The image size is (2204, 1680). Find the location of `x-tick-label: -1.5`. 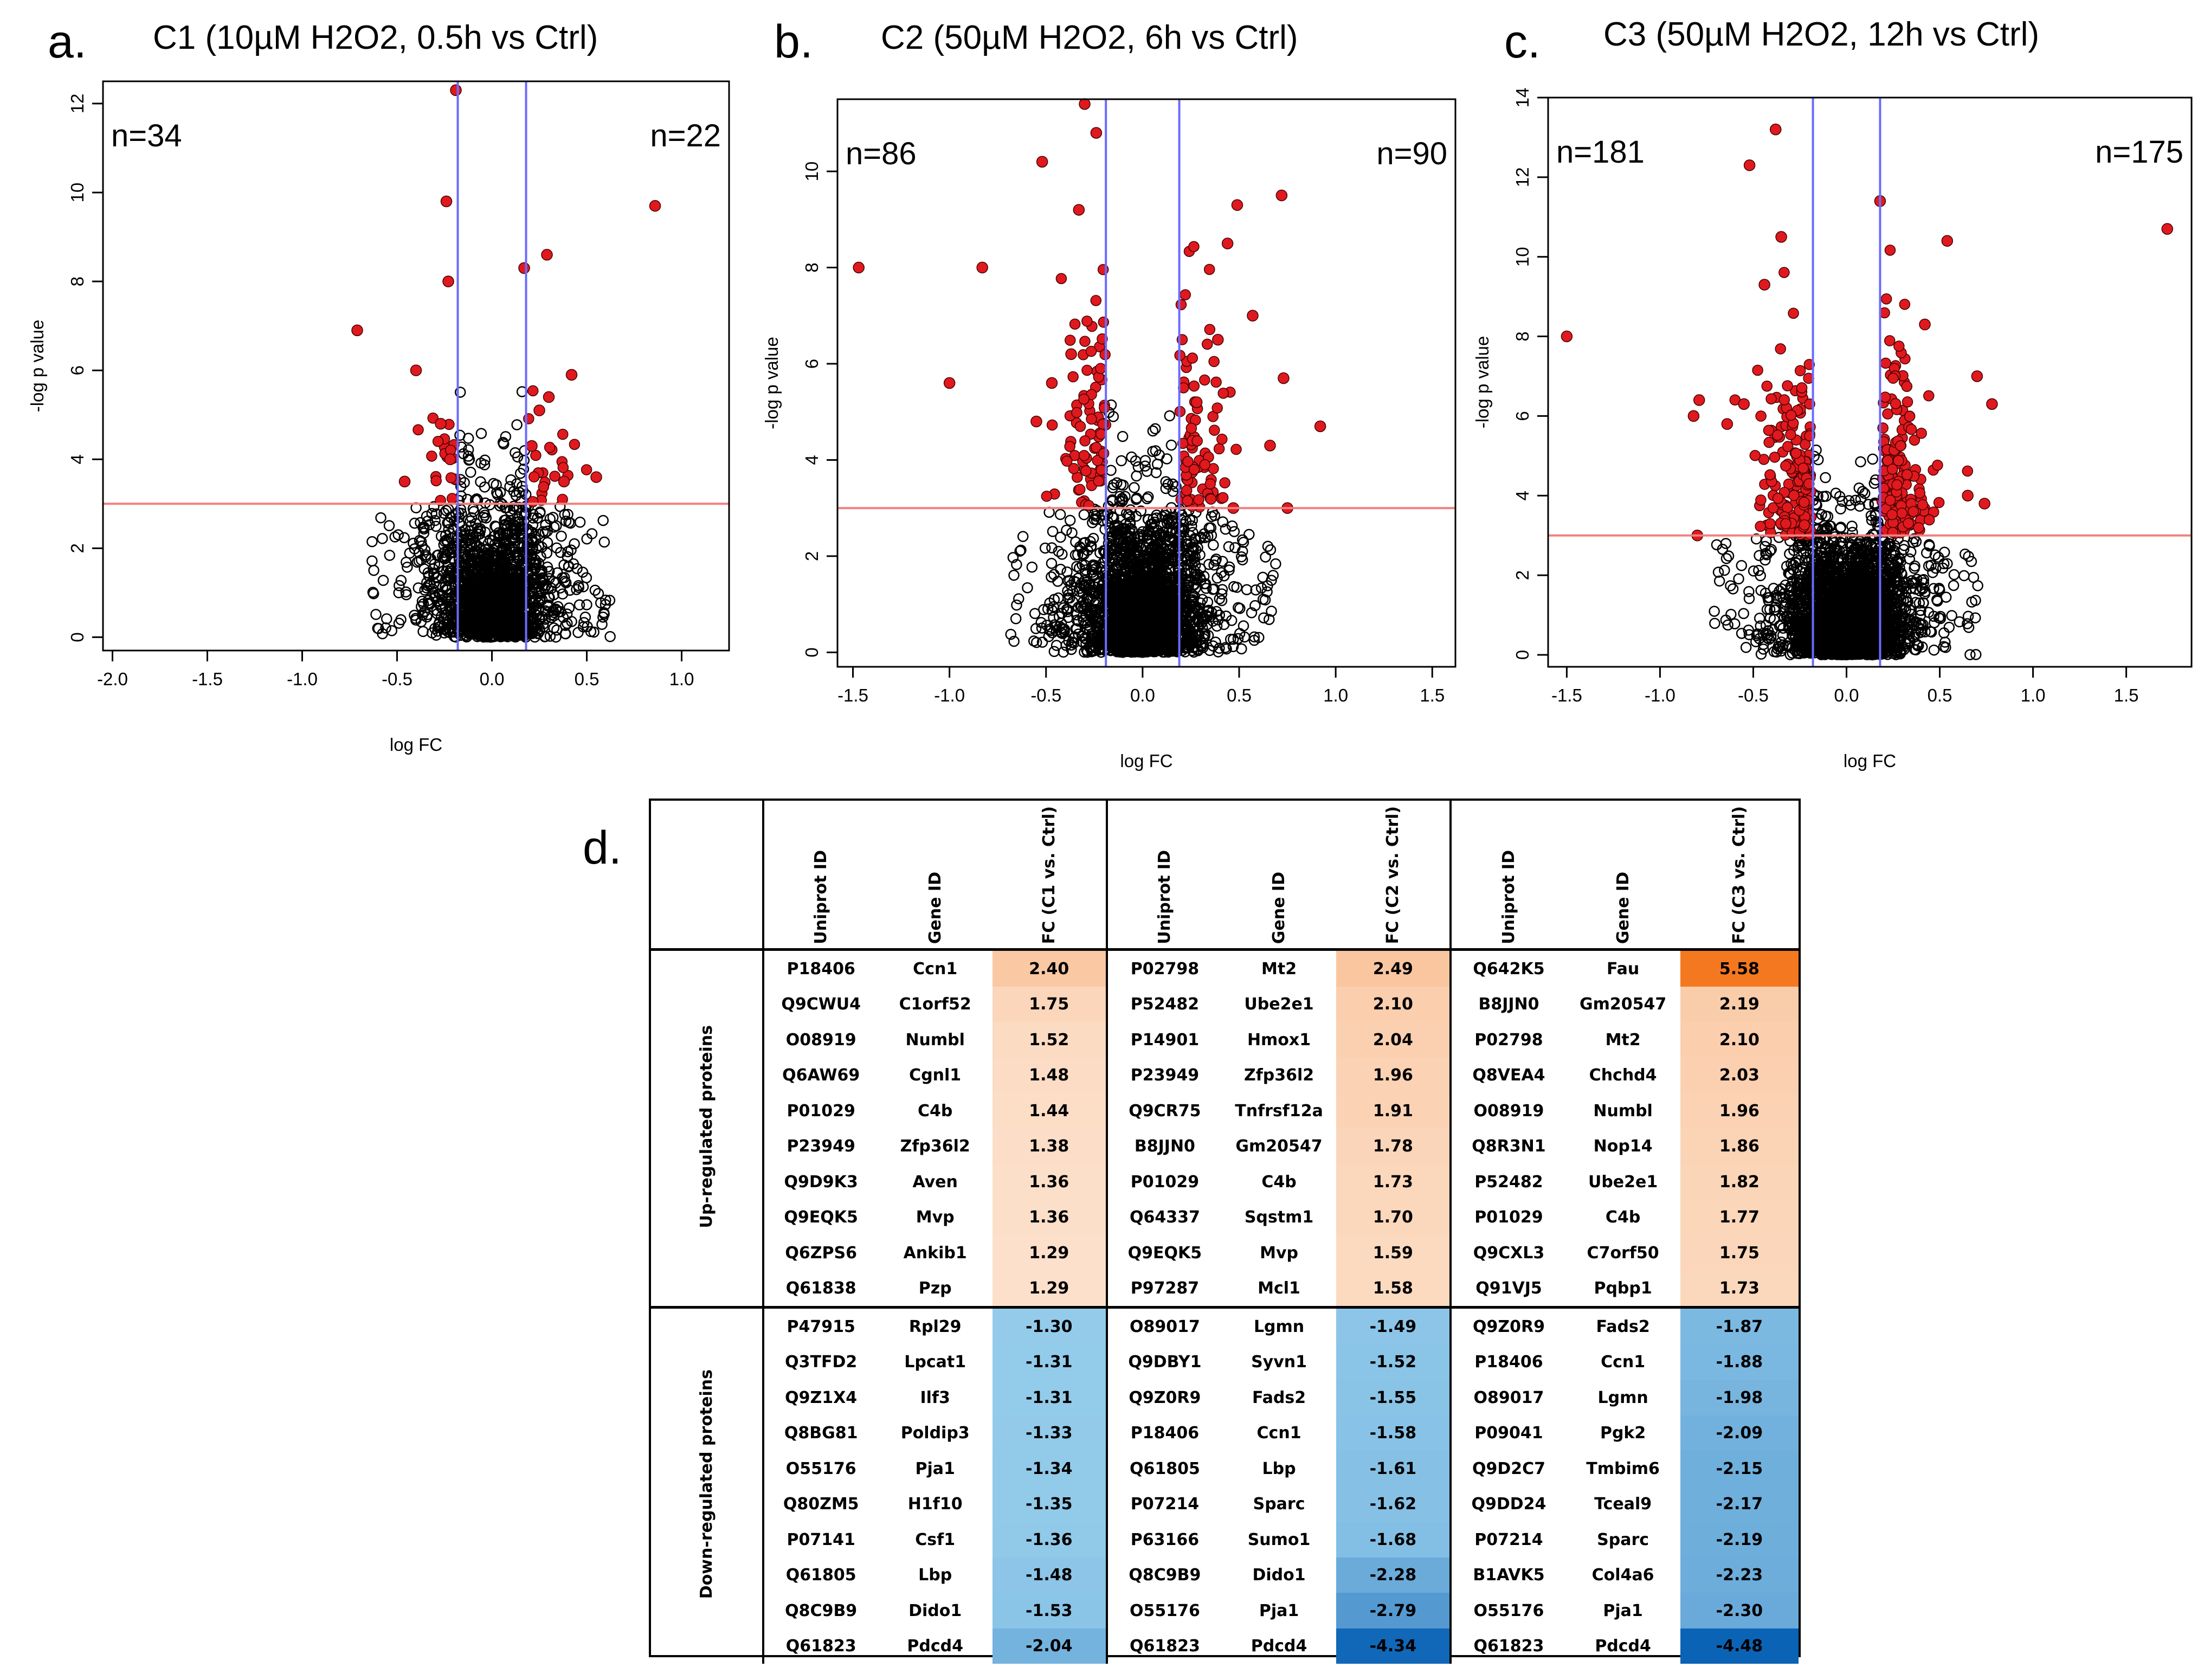

x-tick-label: -1.5 is located at coordinates (852, 695).